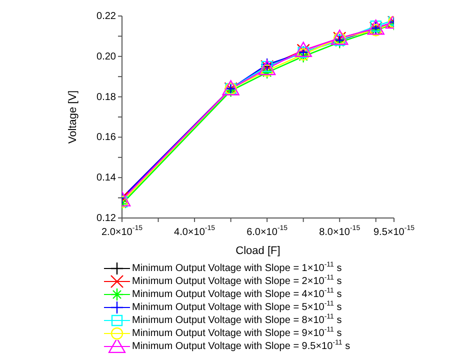 The image size is (474, 362). I want to click on legend-label: Minimum Output Voltage with Slope = 4×10$^{-11}$ s, so click(237, 294).